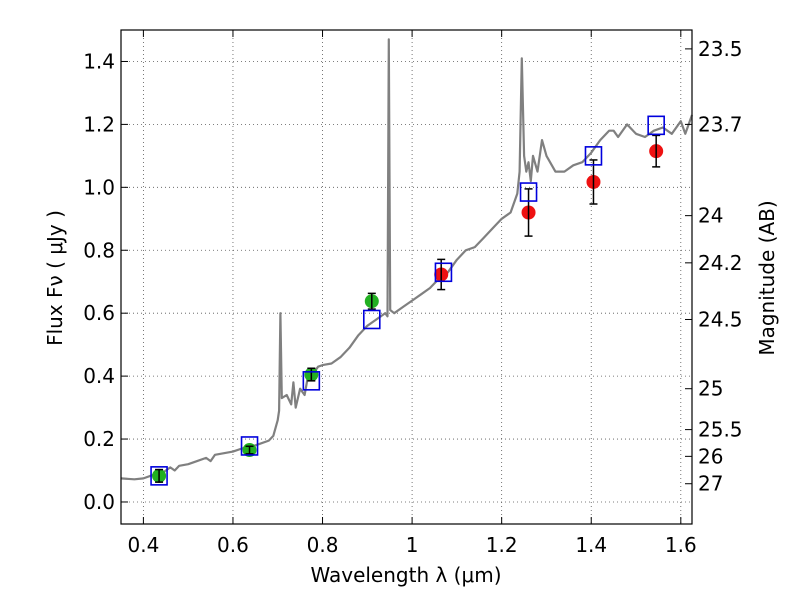 The width and height of the screenshot is (800, 600). What do you see at coordinates (710, 216) in the screenshot?
I see `right-tick-label: 24` at bounding box center [710, 216].